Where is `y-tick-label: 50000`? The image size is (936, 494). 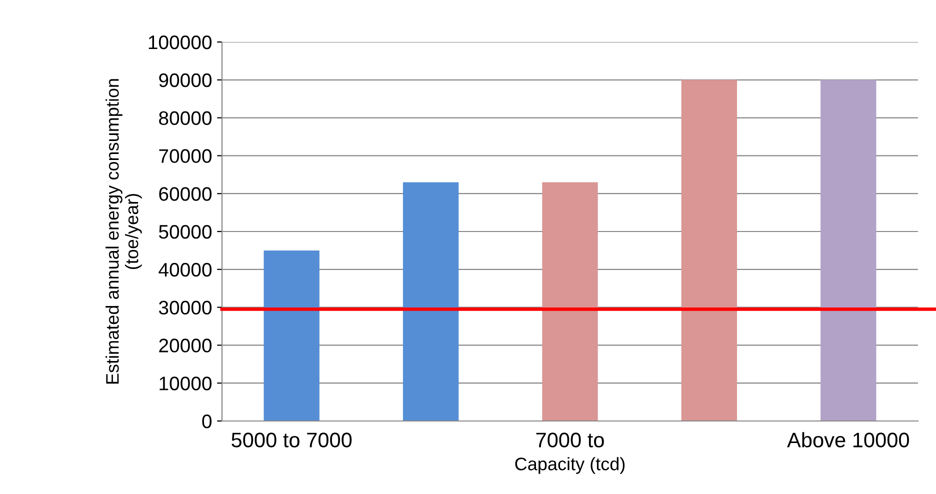
y-tick-label: 50000 is located at coordinates (185, 231).